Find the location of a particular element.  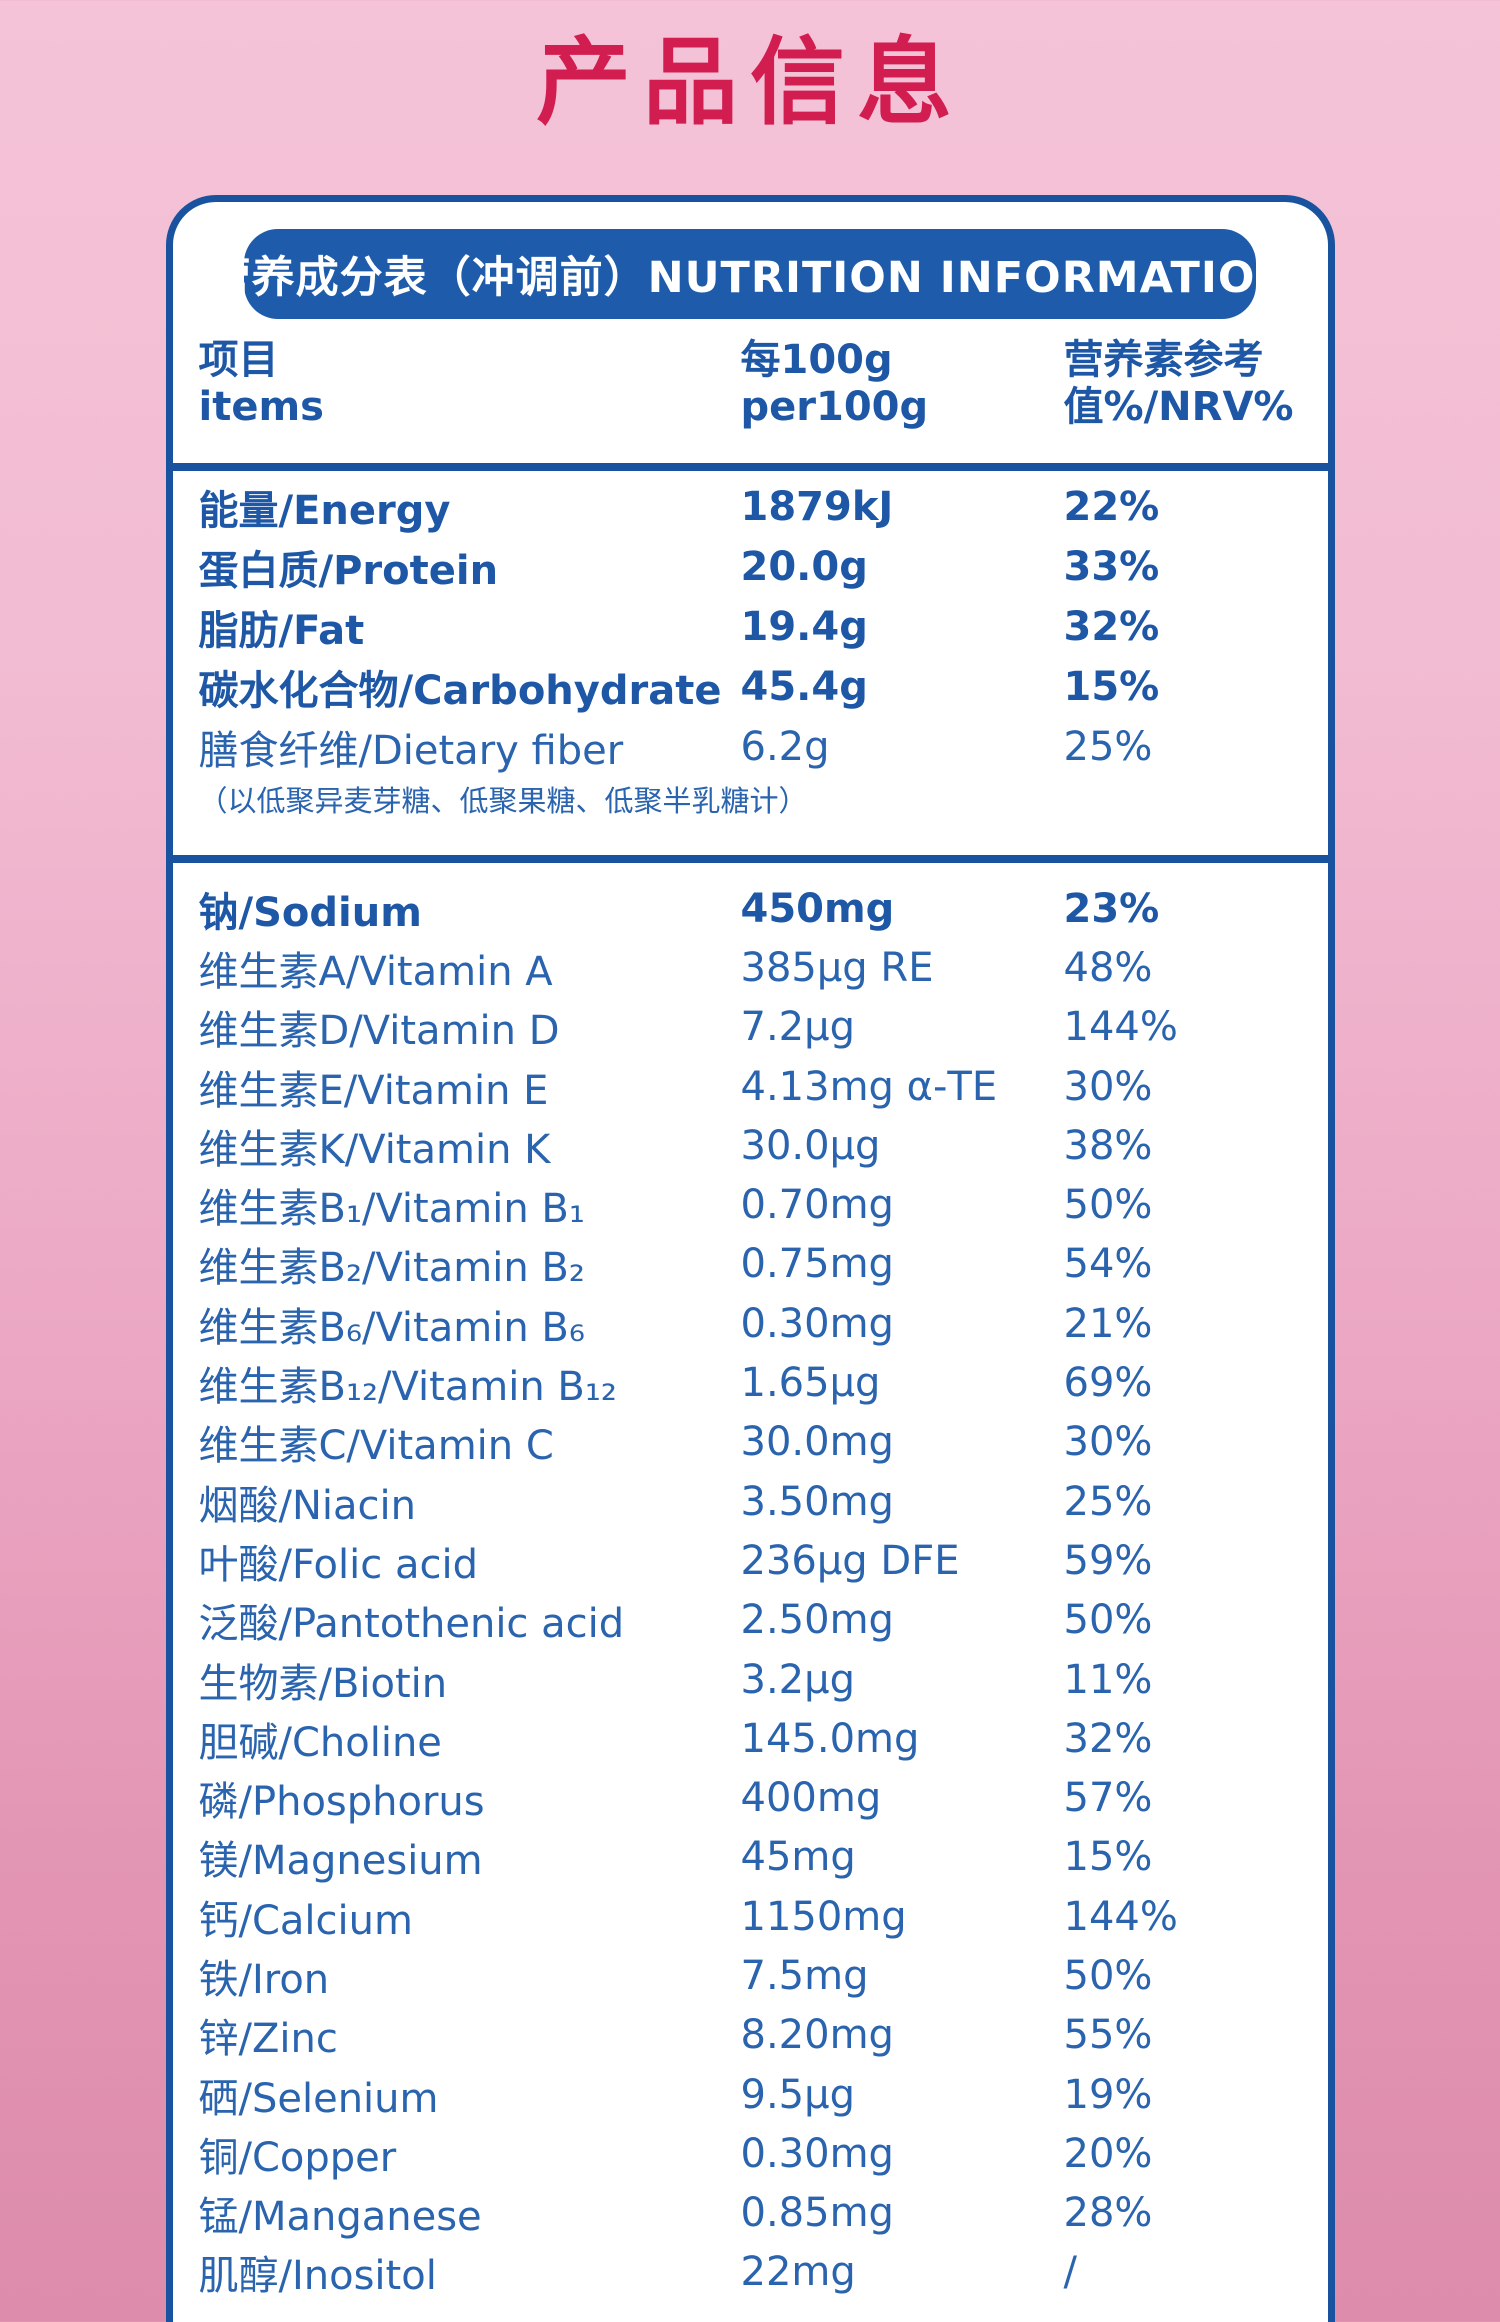

column-header-nrv-en: 值%/NRV% is located at coordinates (1178, 407).